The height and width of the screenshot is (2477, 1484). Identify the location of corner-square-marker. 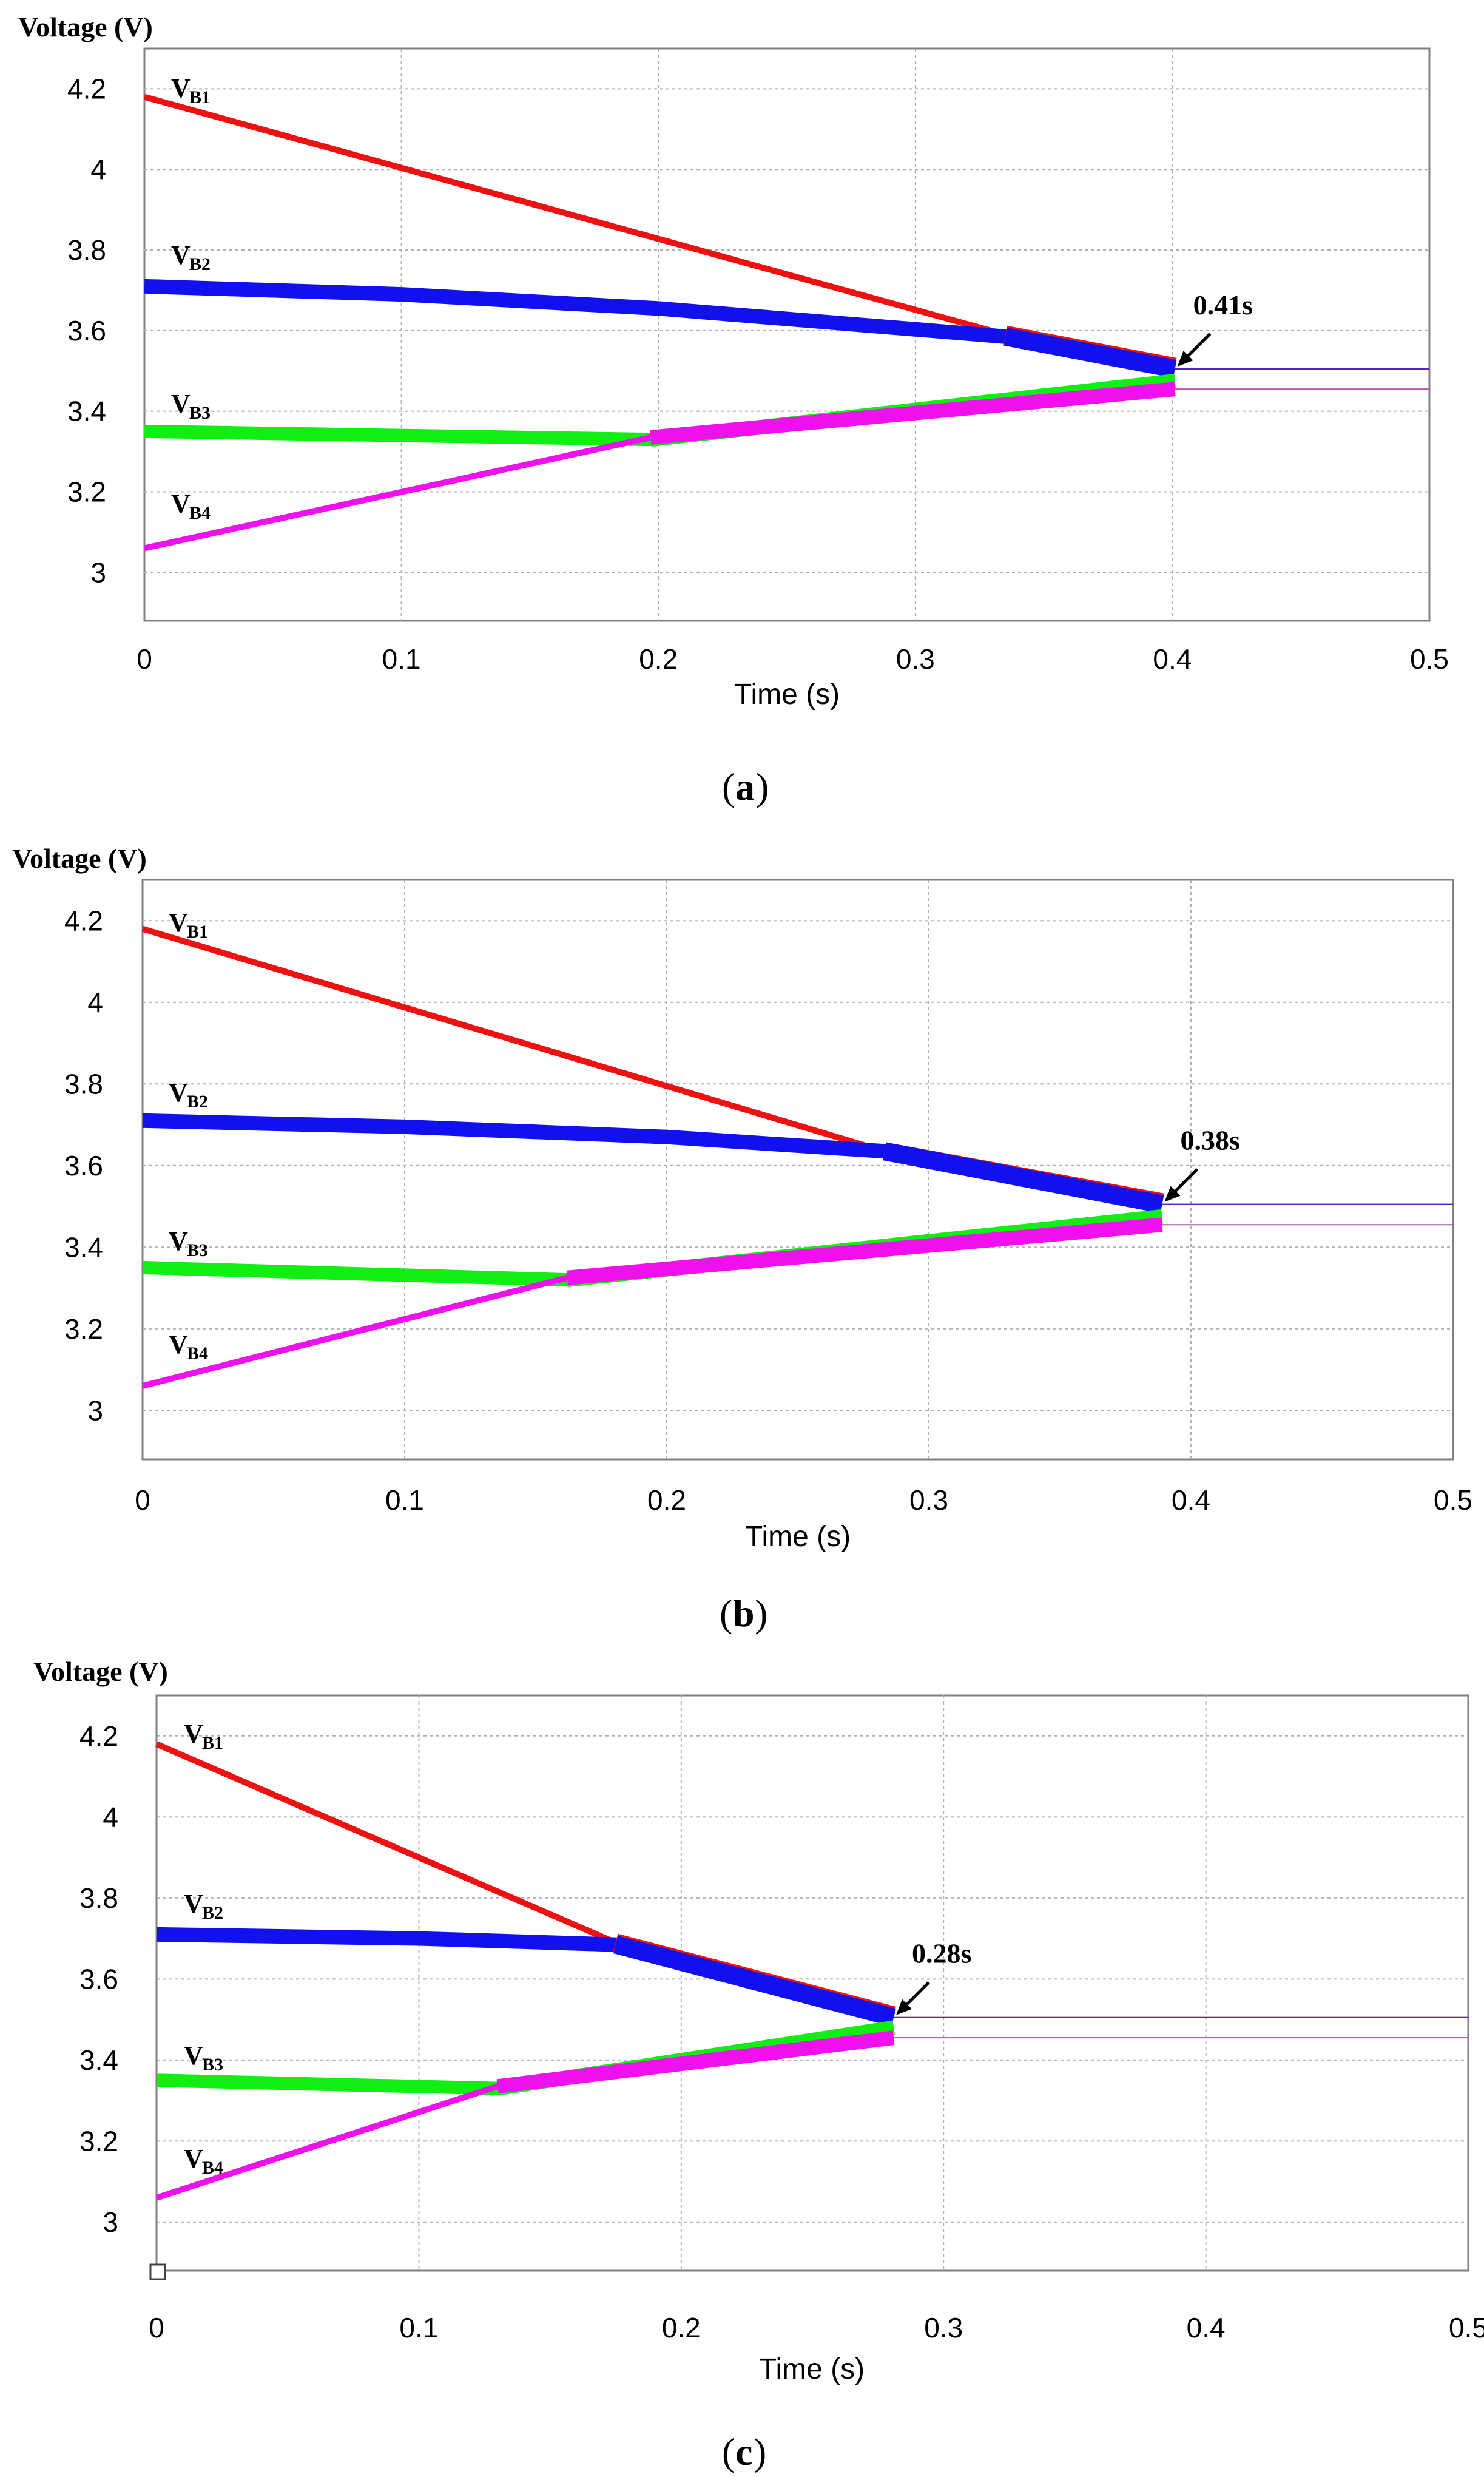
(157, 2271).